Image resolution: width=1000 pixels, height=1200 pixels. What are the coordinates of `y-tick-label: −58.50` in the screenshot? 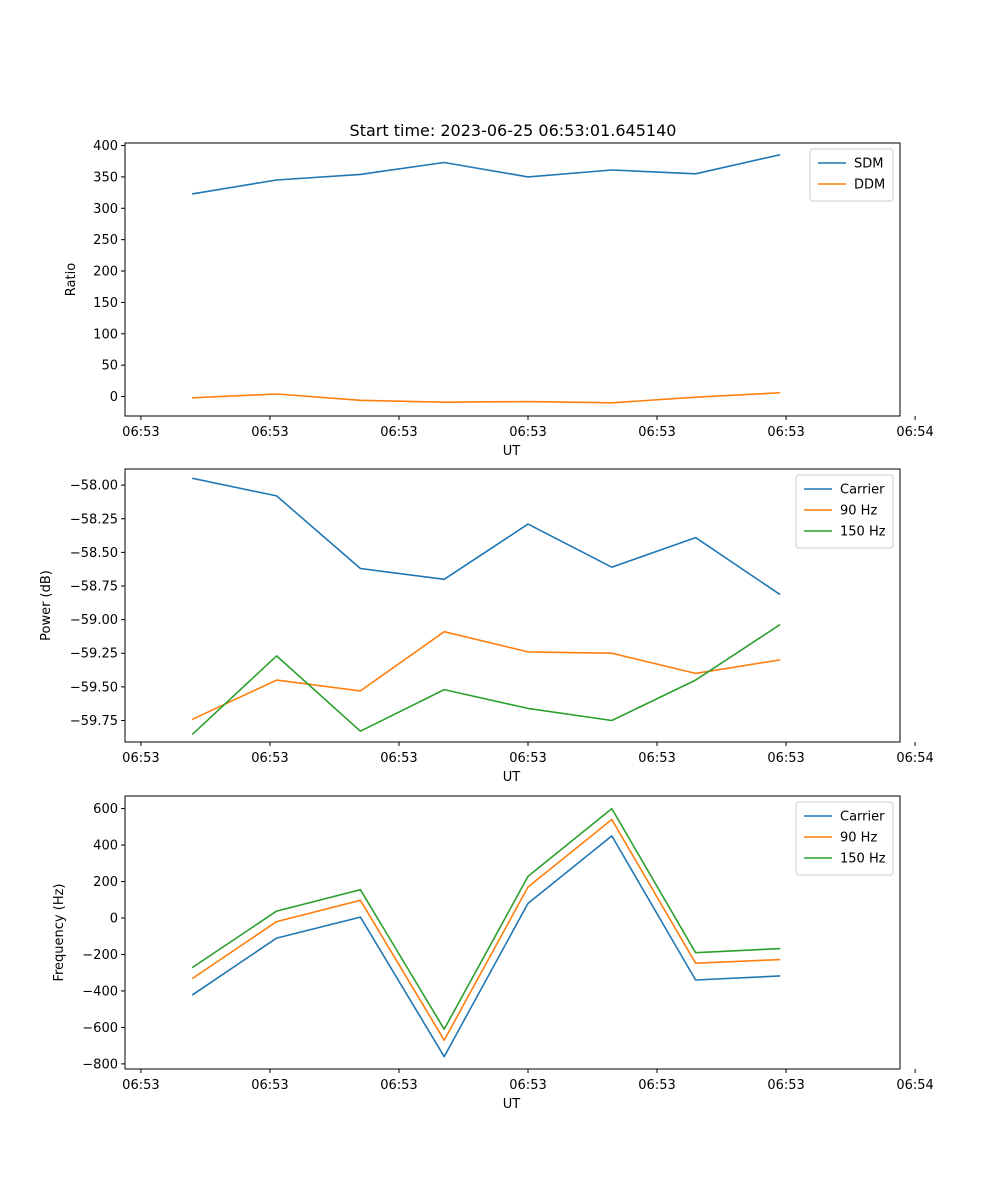 It's located at (94, 553).